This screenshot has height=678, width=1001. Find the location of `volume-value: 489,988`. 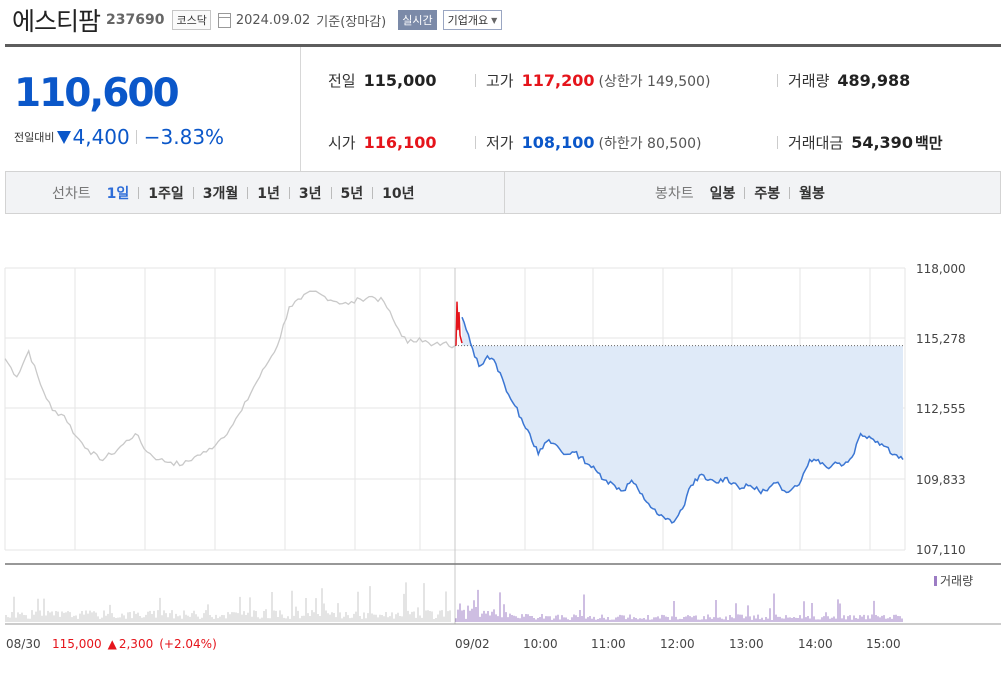

volume-value: 489,988 is located at coordinates (874, 80).